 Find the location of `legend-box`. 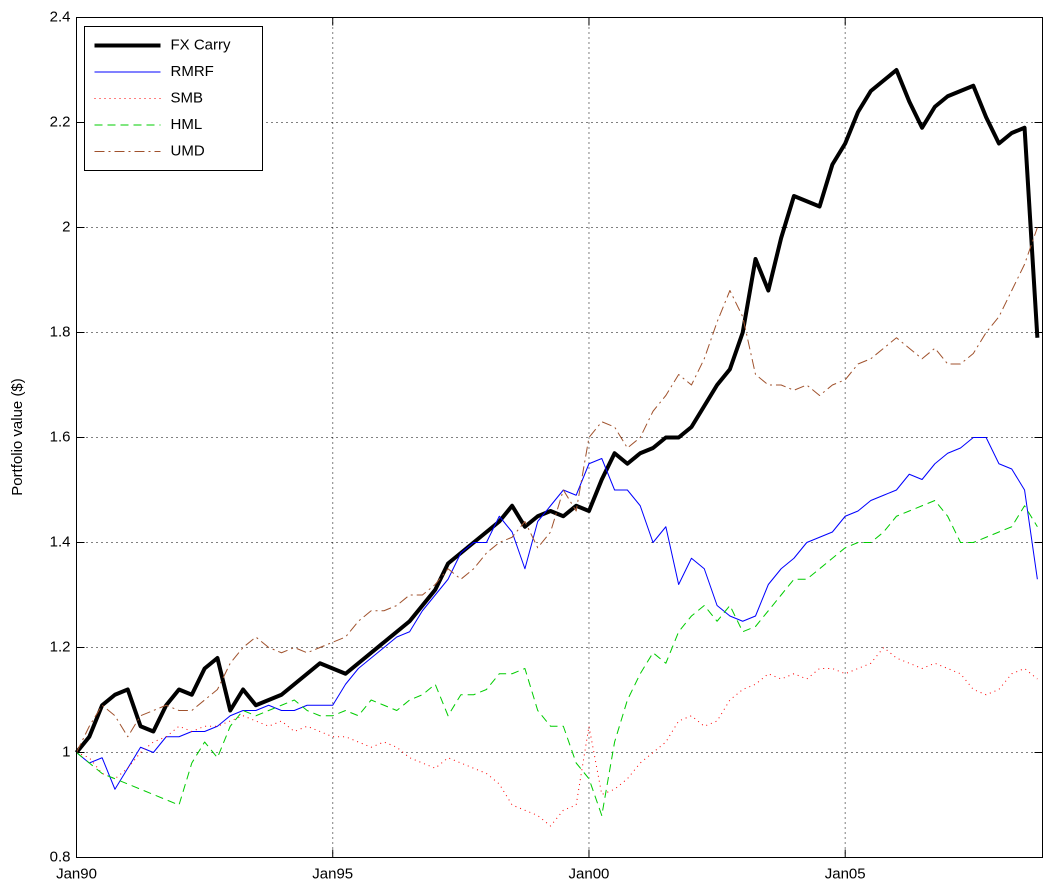

legend-box is located at coordinates (173, 98).